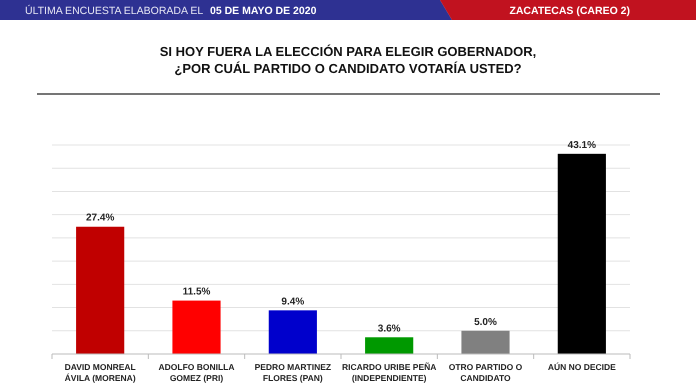  Describe the element at coordinates (293, 372) in the screenshot. I see `x-tick-label: PEDRO MARTINEZ FLORES (PAN)` at that location.